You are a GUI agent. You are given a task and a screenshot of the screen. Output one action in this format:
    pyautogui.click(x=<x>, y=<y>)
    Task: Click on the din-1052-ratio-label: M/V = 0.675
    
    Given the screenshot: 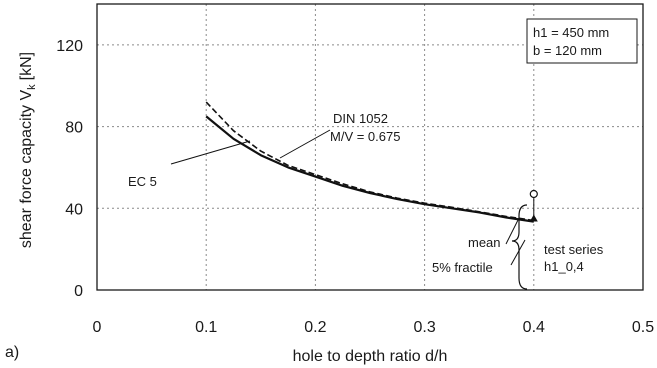 What is the action you would take?
    pyautogui.click(x=365, y=136)
    